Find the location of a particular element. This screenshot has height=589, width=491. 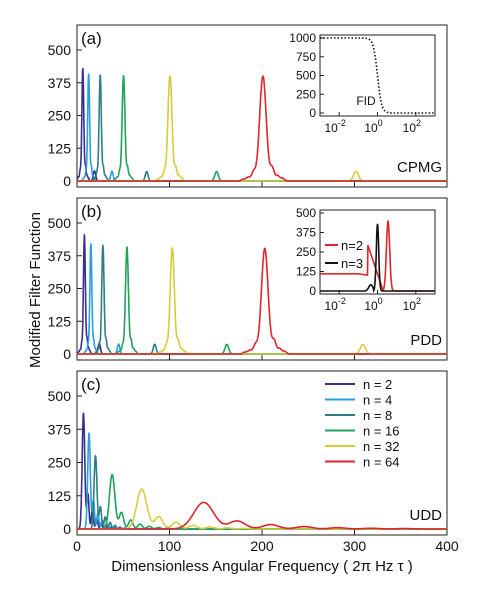

inset-plot: 0 125 250 375 500 10⁻² 10⁰ 10² n=2 n=3 is located at coordinates (366, 259).